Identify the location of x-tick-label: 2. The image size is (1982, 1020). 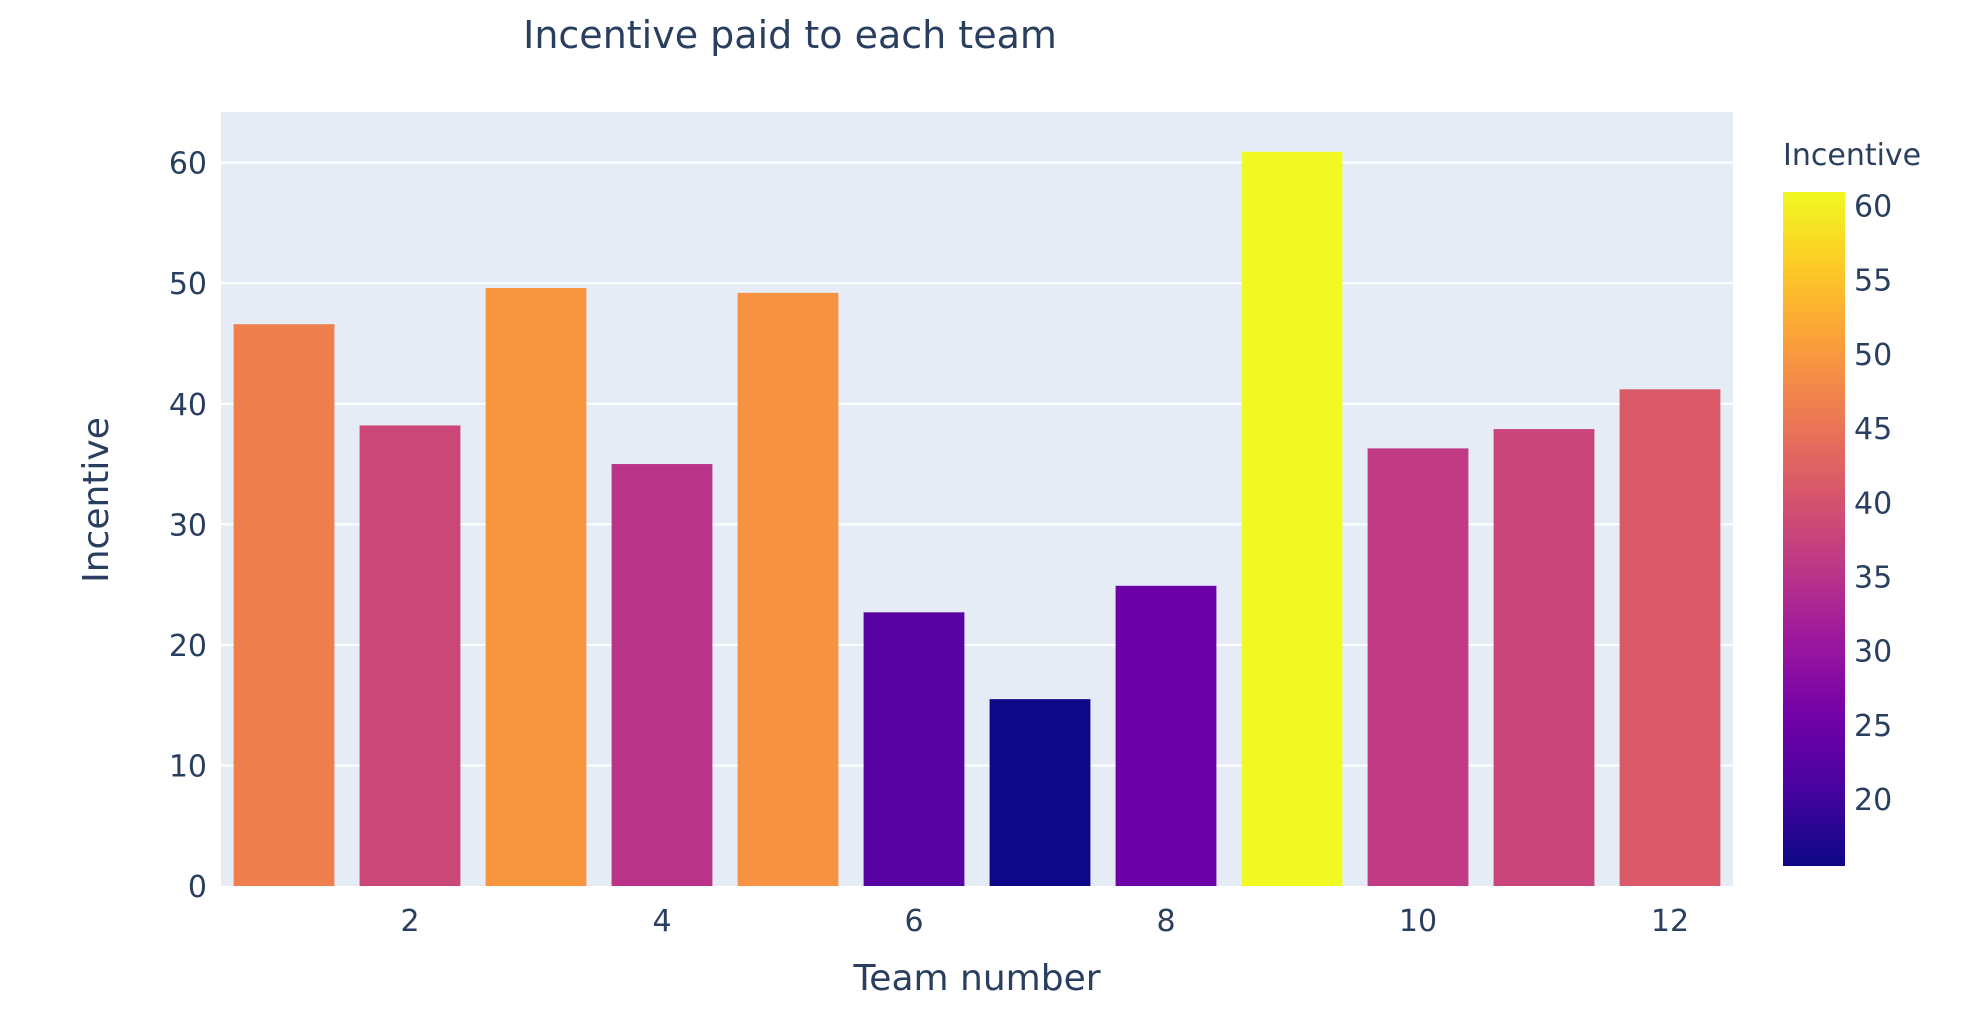
(409, 921).